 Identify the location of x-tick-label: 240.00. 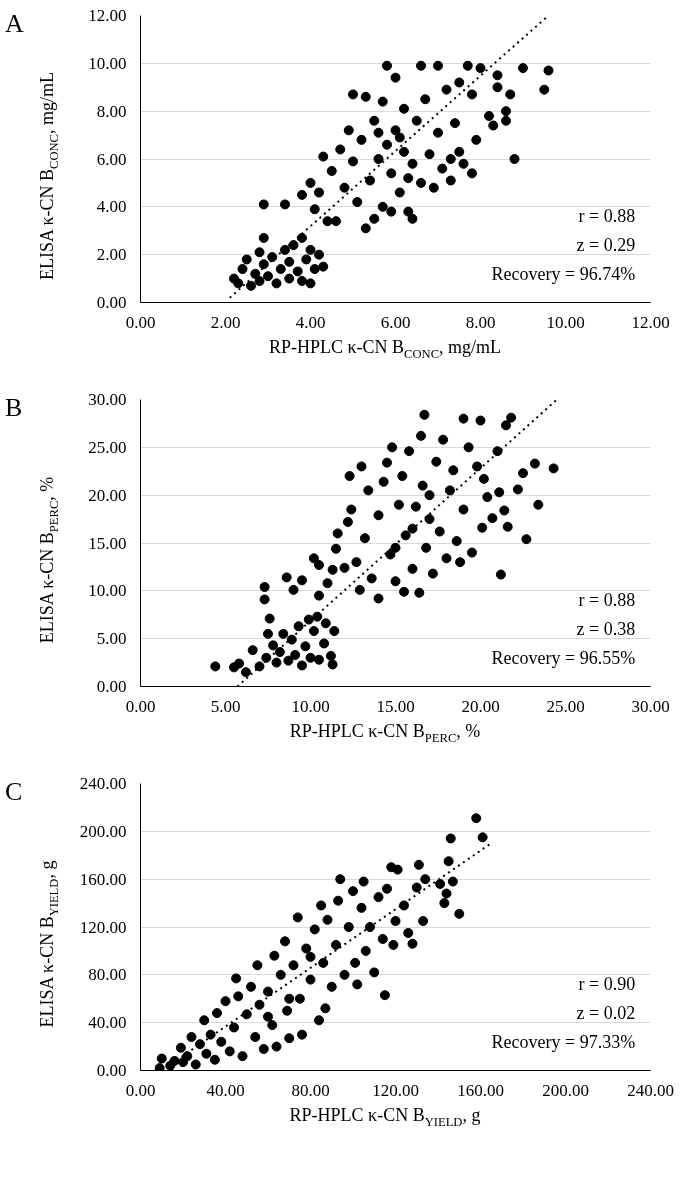
(650, 1090).